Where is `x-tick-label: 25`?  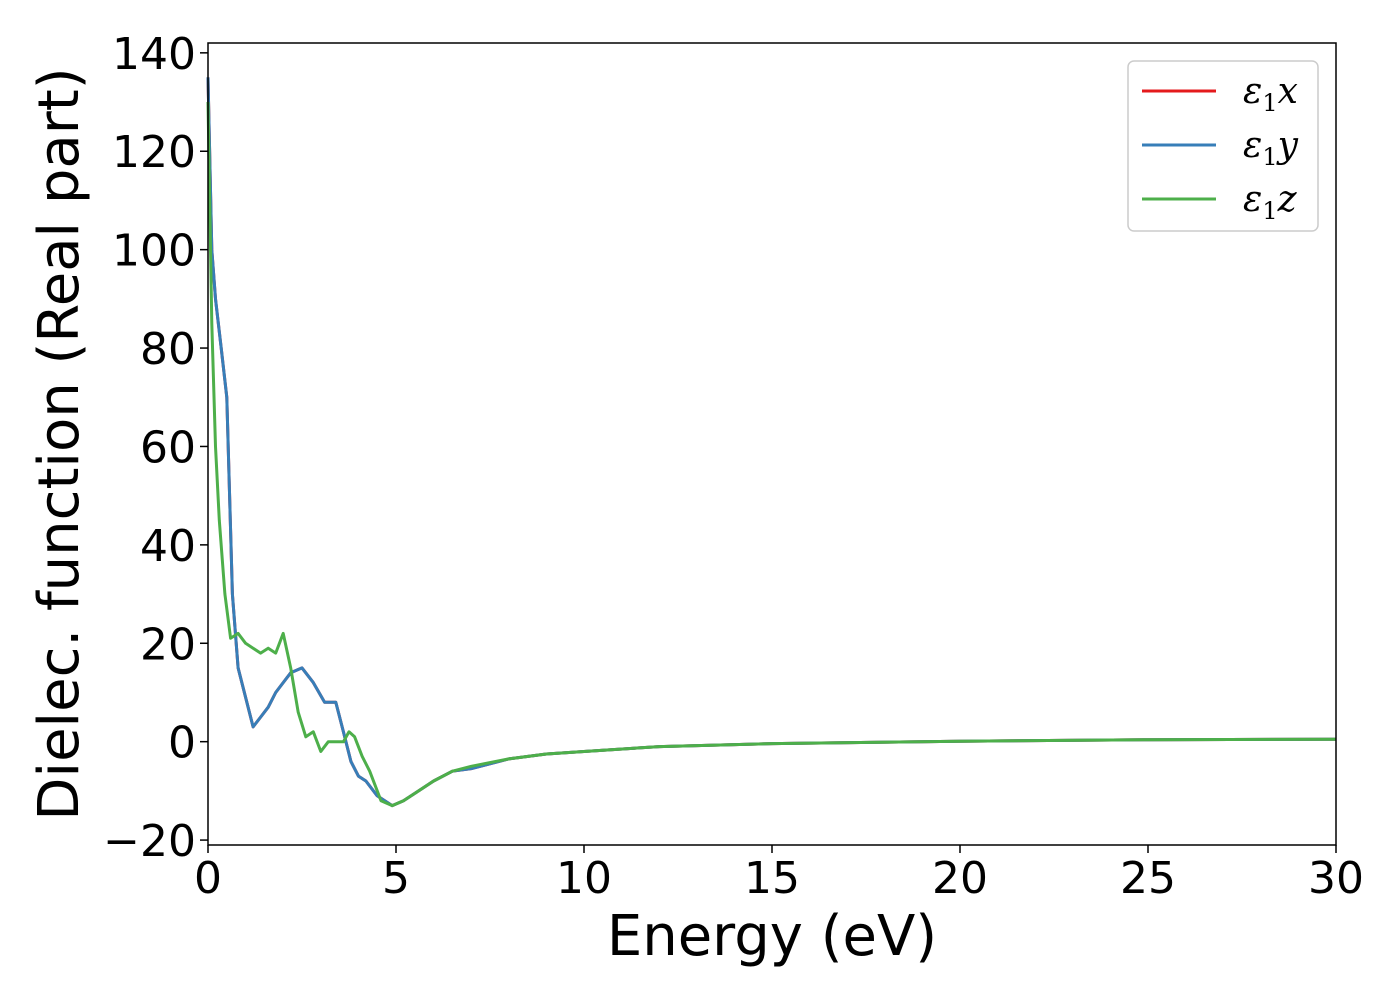 x-tick-label: 25 is located at coordinates (1148, 878).